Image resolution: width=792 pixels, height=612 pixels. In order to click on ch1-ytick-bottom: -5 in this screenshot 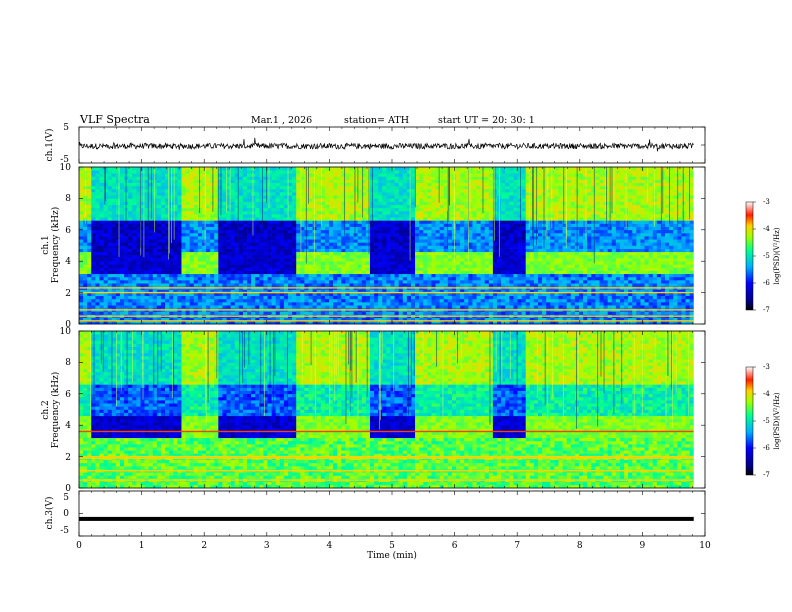, I will do `click(64, 160)`.